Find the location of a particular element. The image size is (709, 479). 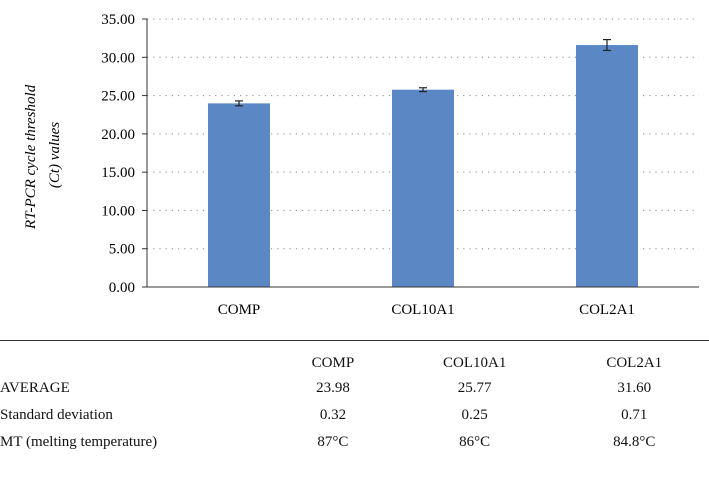

stats-cell: 87°C is located at coordinates (333, 442).